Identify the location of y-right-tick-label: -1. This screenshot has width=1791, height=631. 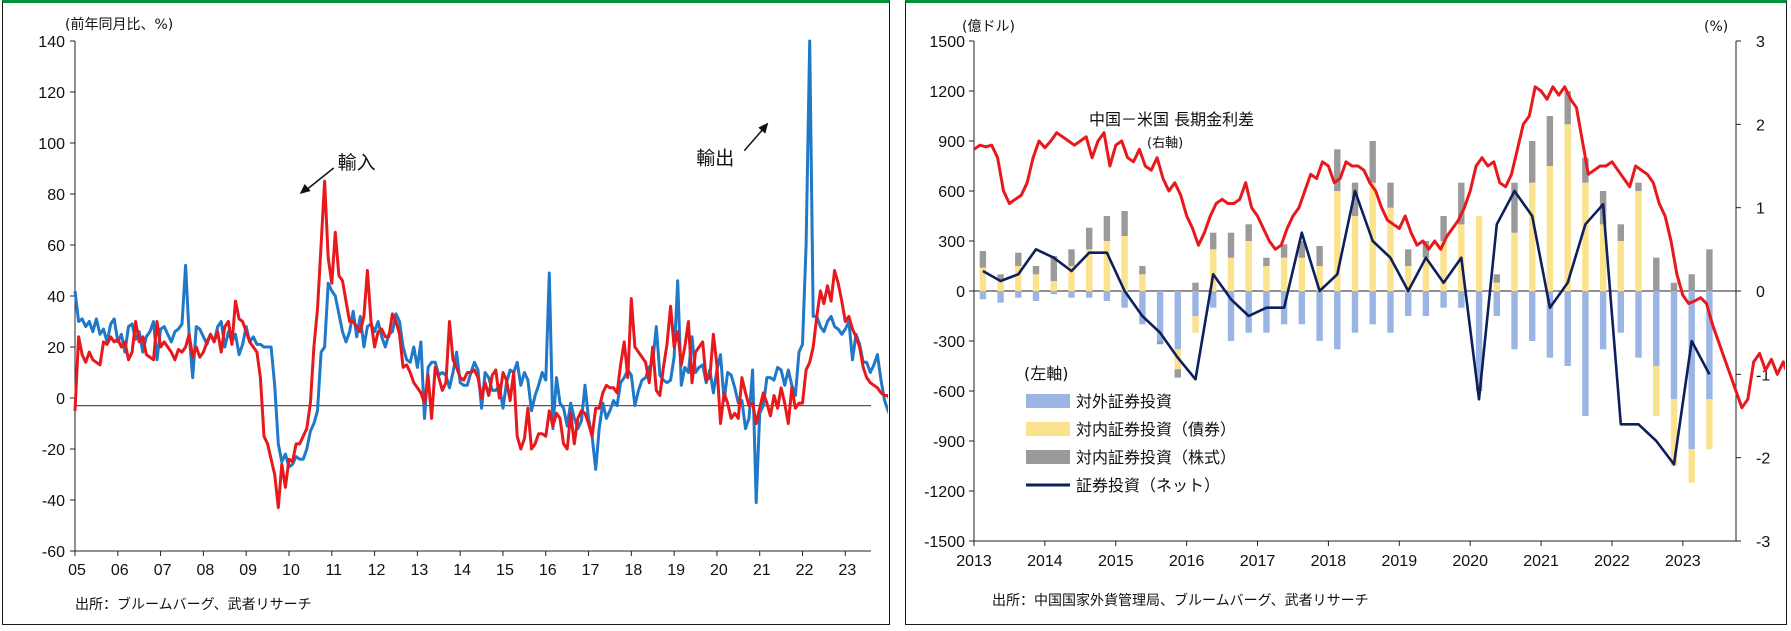
(1763, 375).